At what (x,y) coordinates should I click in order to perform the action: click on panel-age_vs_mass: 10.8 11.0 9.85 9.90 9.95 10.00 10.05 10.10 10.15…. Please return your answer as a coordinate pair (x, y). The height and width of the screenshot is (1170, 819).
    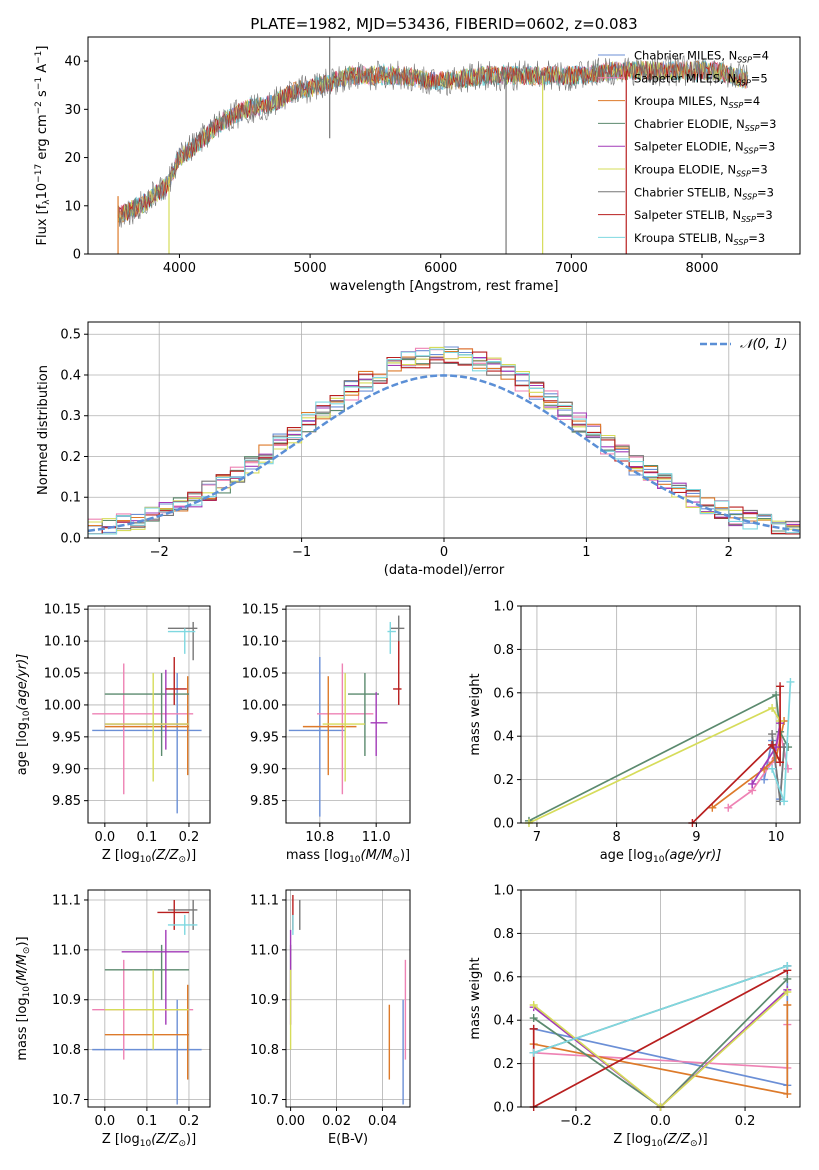
    Looking at the image, I should click on (326, 734).